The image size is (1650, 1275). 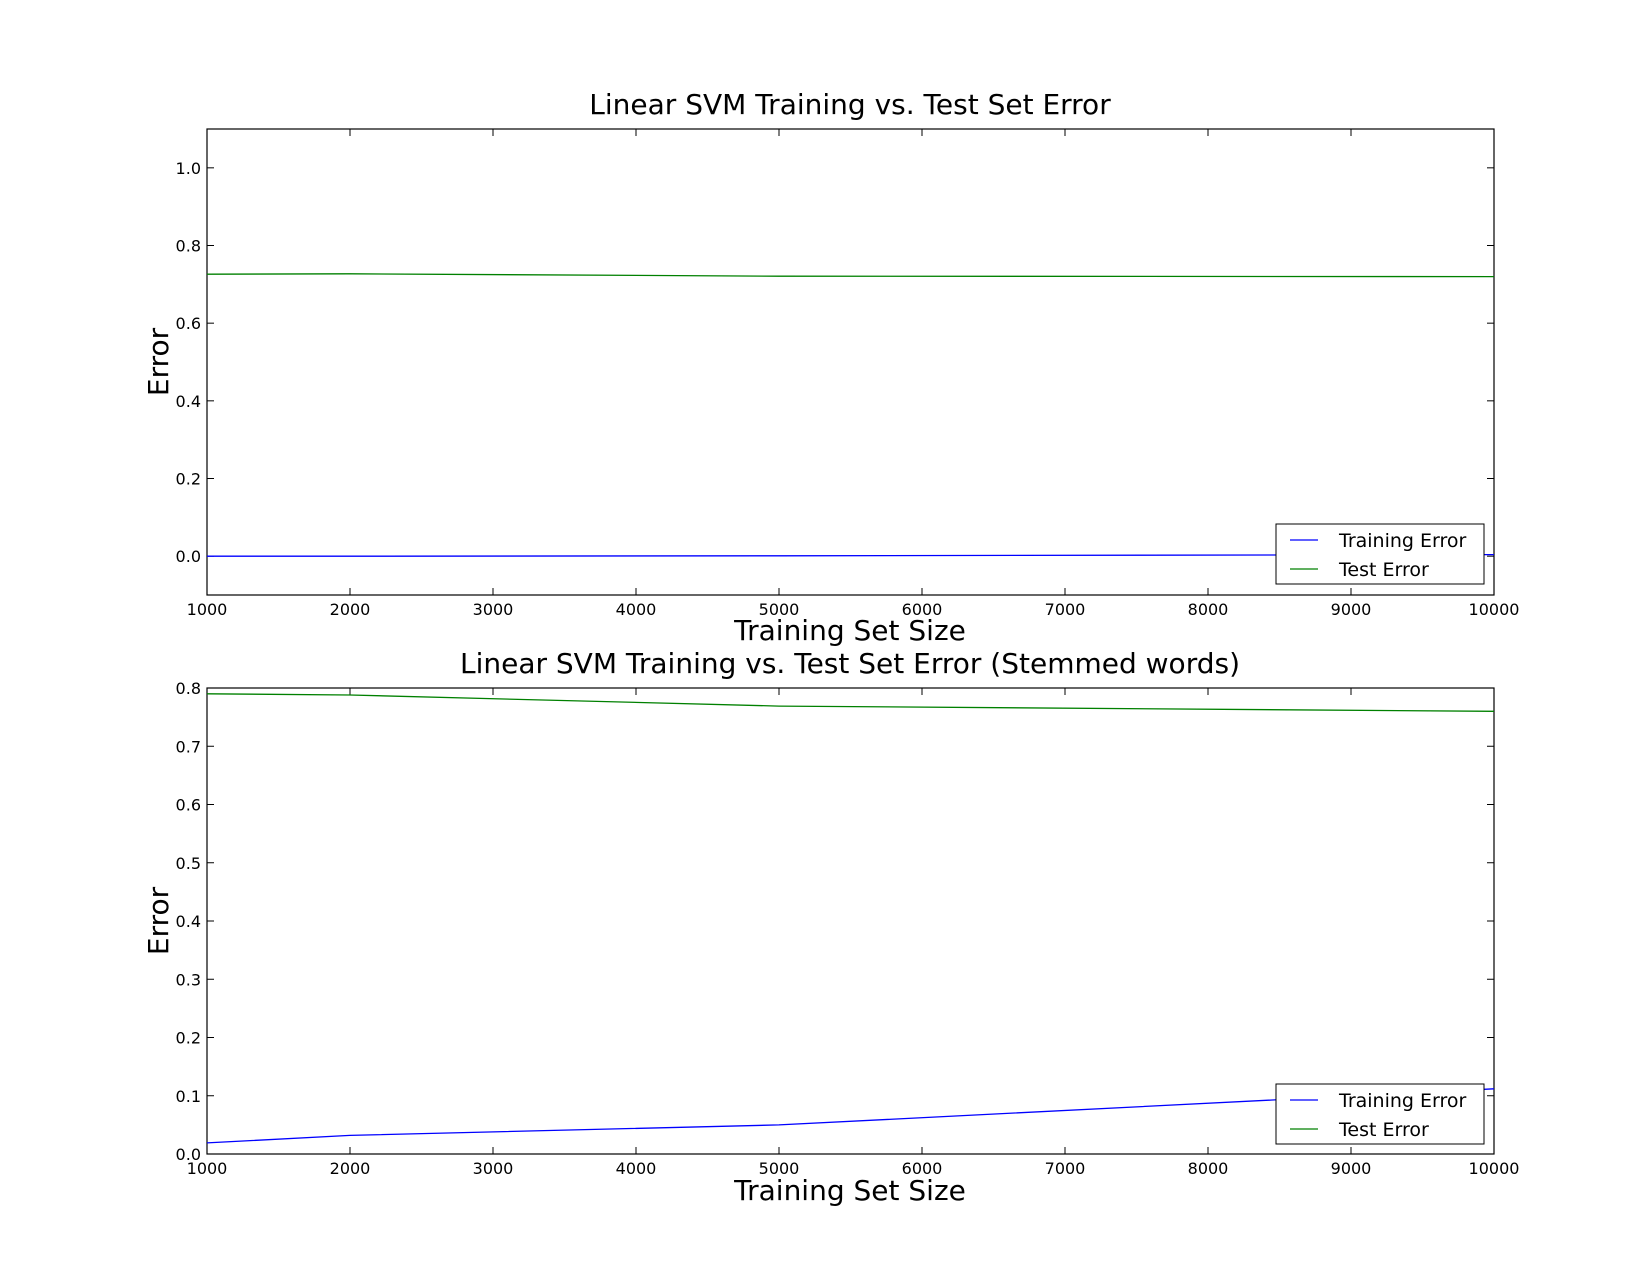 What do you see at coordinates (188, 979) in the screenshot?
I see `y-tick-label: 0.3` at bounding box center [188, 979].